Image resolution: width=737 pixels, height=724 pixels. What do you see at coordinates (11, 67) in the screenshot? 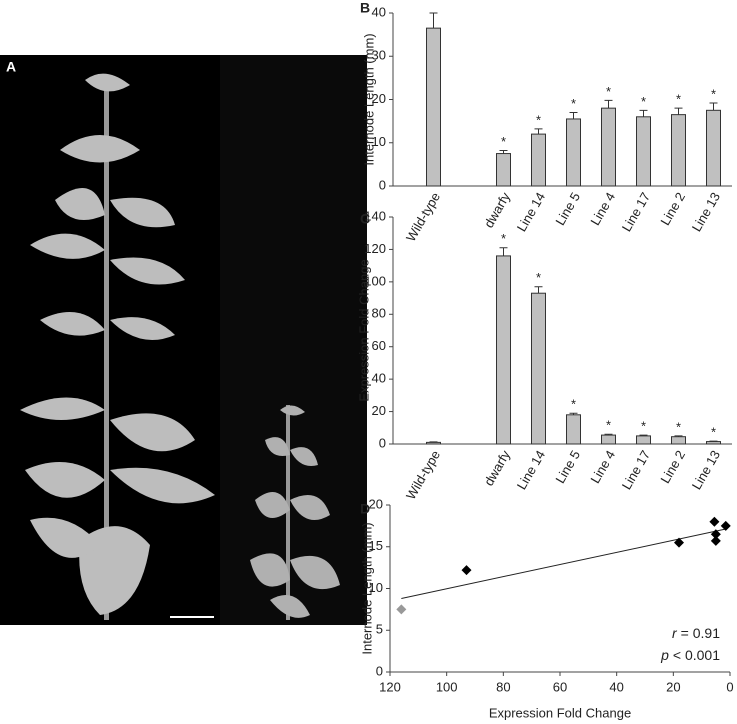
I see `panel-label: A` at bounding box center [11, 67].